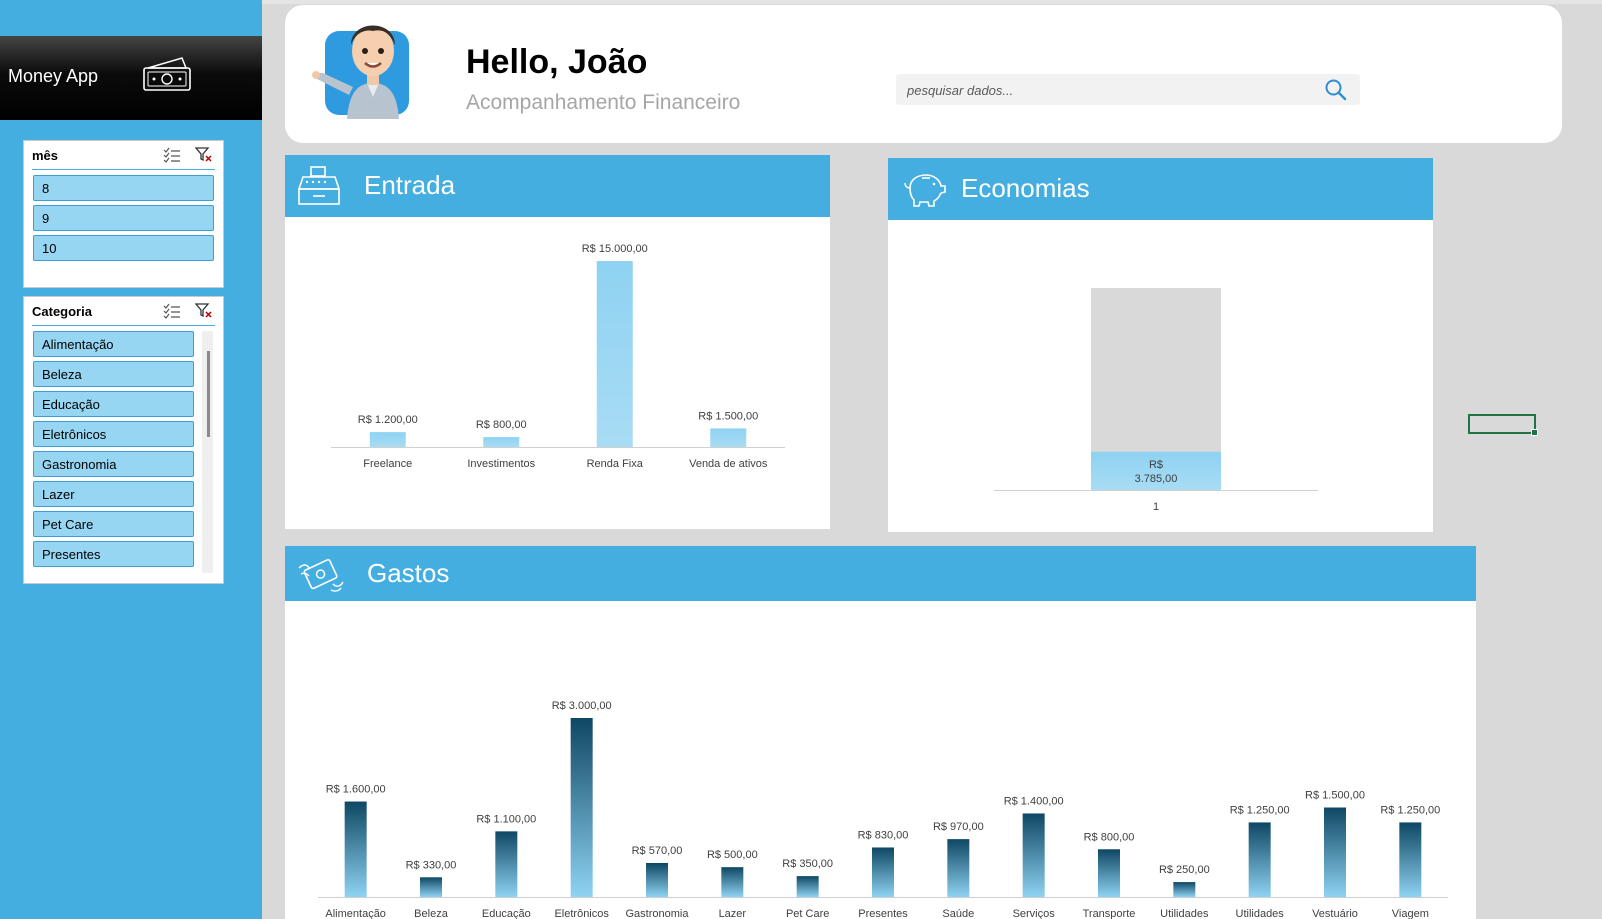 This screenshot has width=1602, height=919. I want to click on data-label: R$ 3.785,00, so click(1156, 472).